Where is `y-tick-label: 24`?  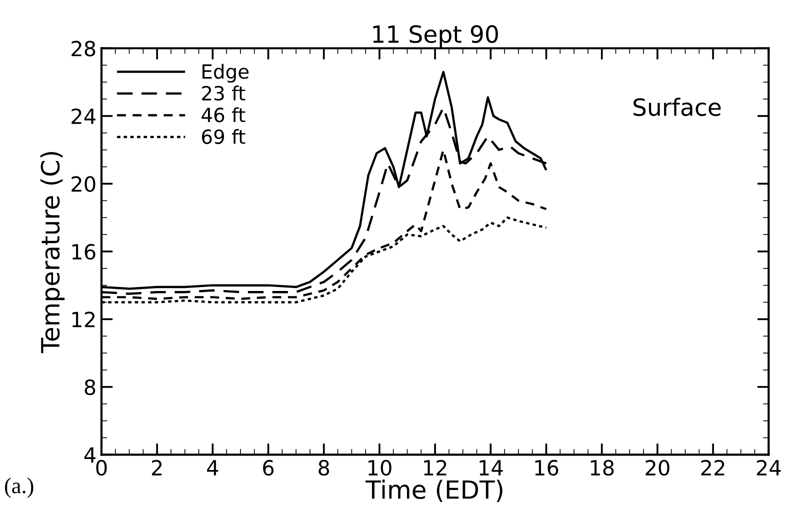
y-tick-label: 24 is located at coordinates (84, 116).